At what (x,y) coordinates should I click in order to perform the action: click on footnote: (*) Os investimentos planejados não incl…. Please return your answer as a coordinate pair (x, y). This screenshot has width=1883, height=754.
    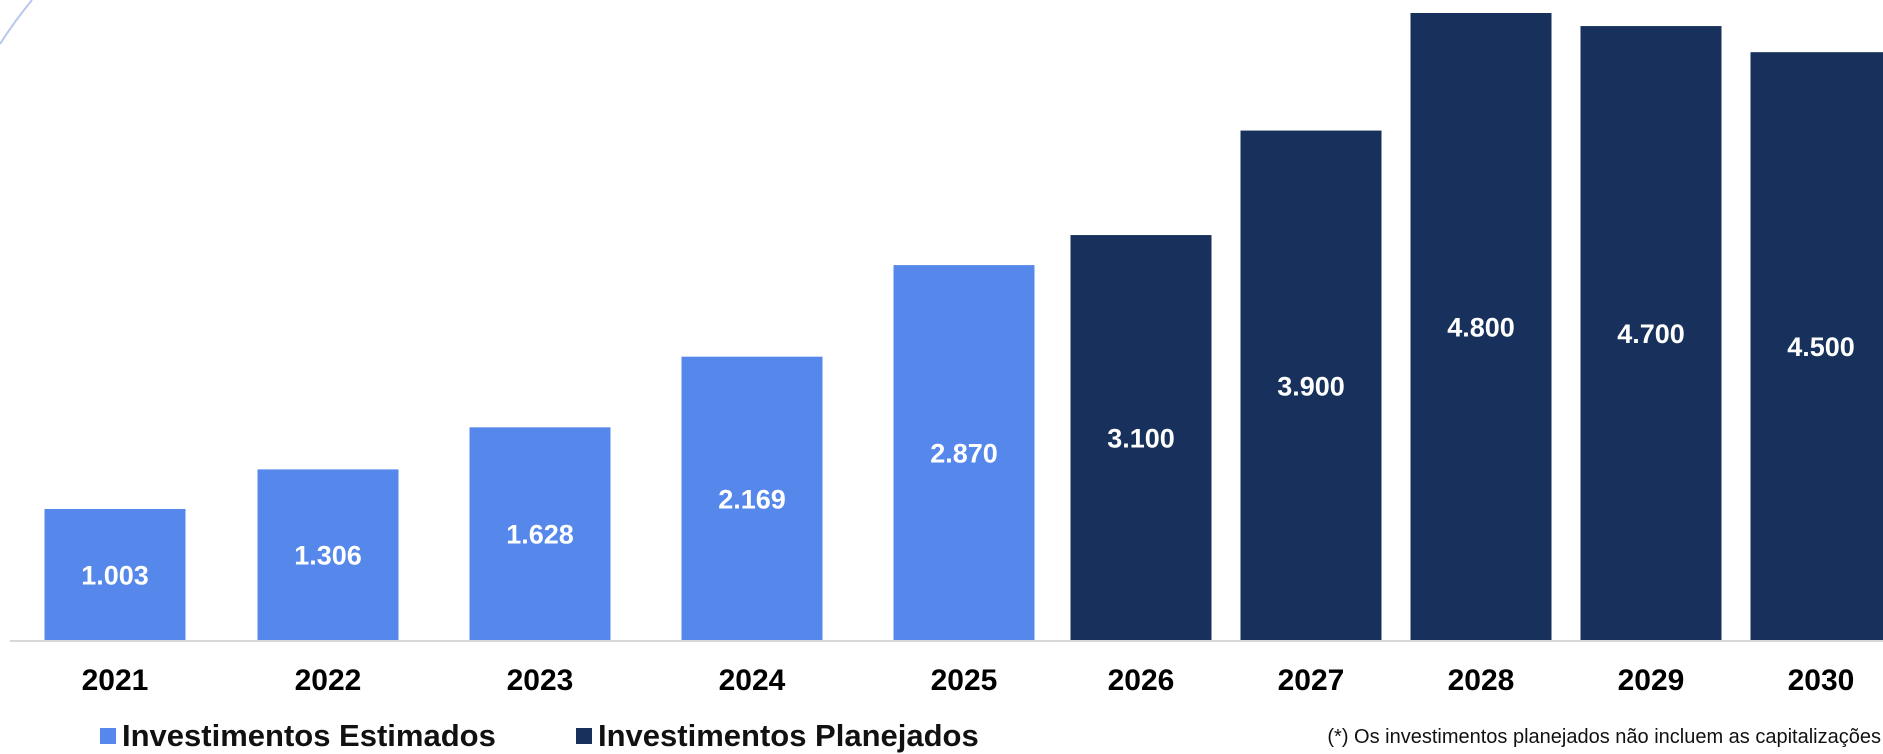
    Looking at the image, I should click on (1604, 737).